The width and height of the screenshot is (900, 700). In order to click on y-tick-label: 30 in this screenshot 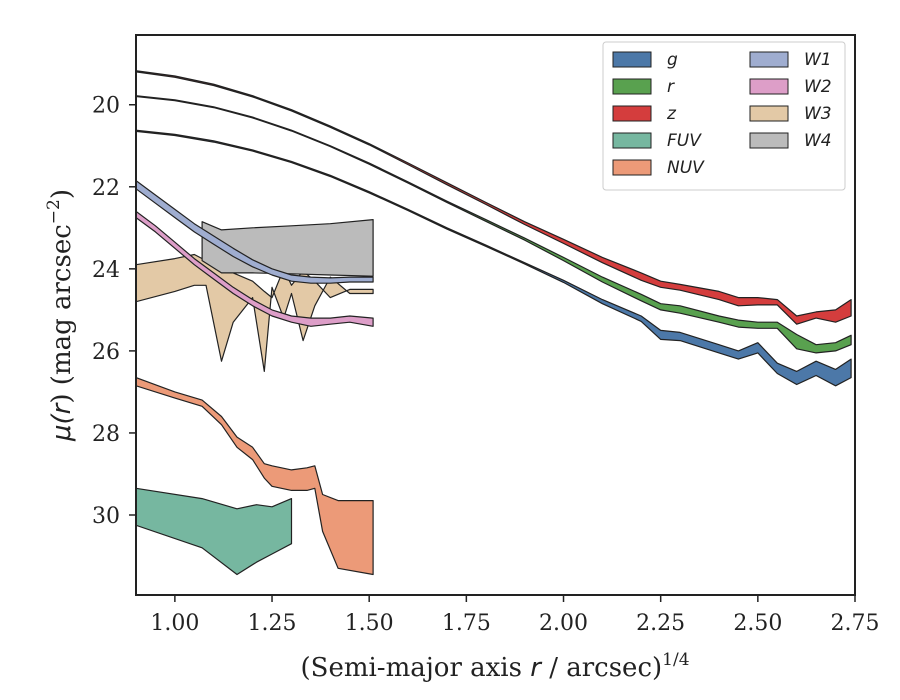, I will do `click(106, 516)`.